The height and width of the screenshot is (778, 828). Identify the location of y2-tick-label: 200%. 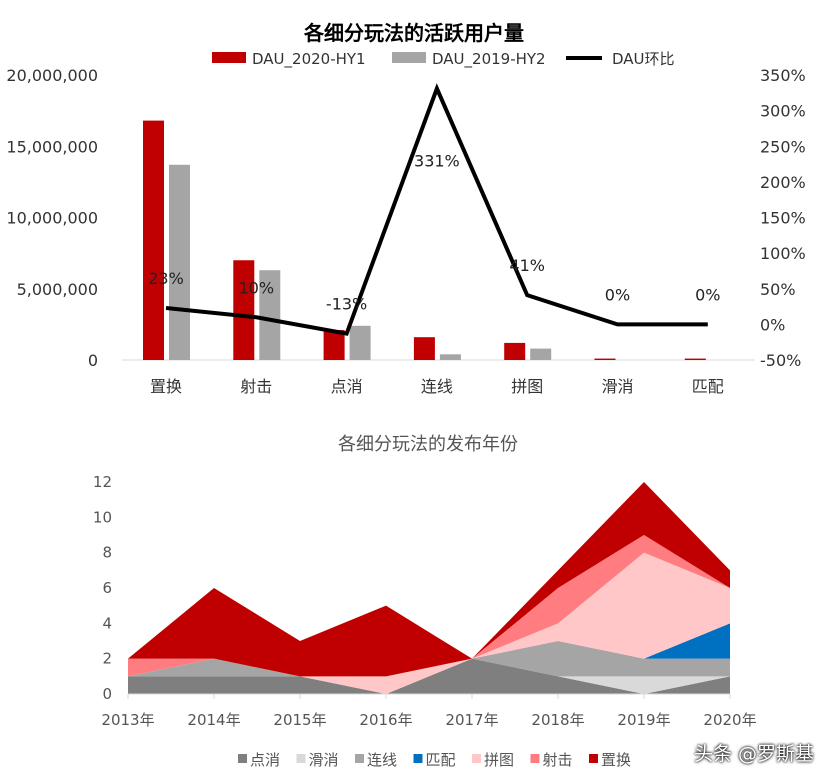
(783, 182).